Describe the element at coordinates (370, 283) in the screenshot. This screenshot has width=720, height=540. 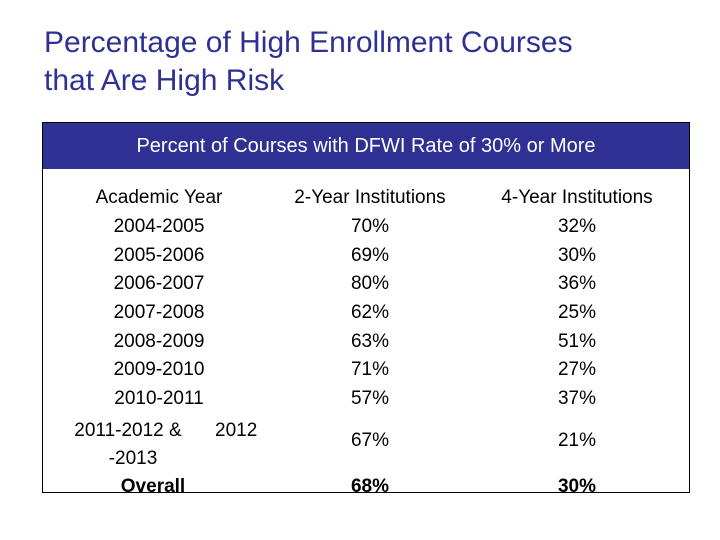
I see `row-two-year-2006-2007: 80%` at that location.